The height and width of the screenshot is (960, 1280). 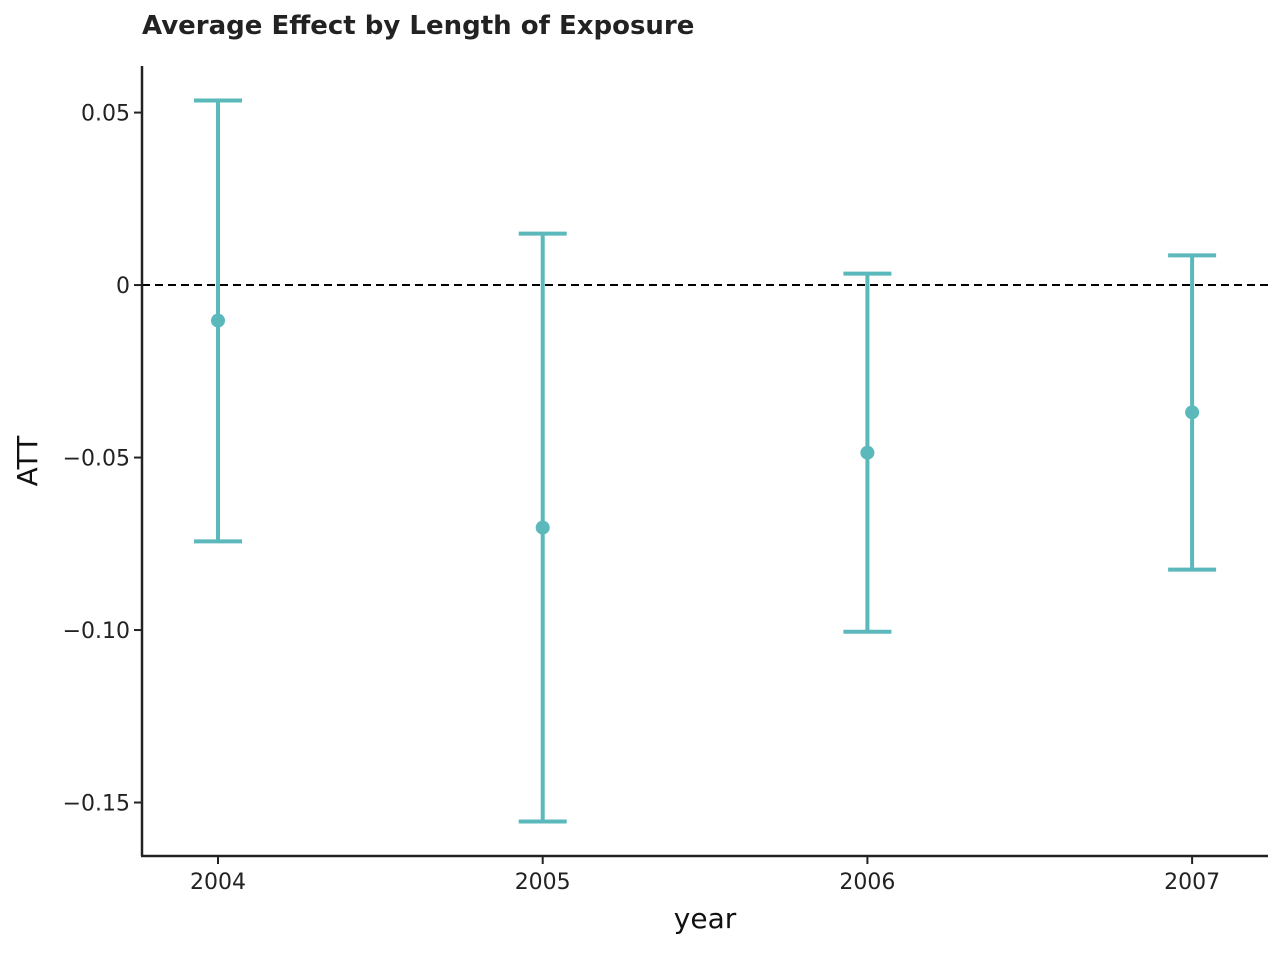 What do you see at coordinates (218, 320) in the screenshot?
I see `point-estimate-2004` at bounding box center [218, 320].